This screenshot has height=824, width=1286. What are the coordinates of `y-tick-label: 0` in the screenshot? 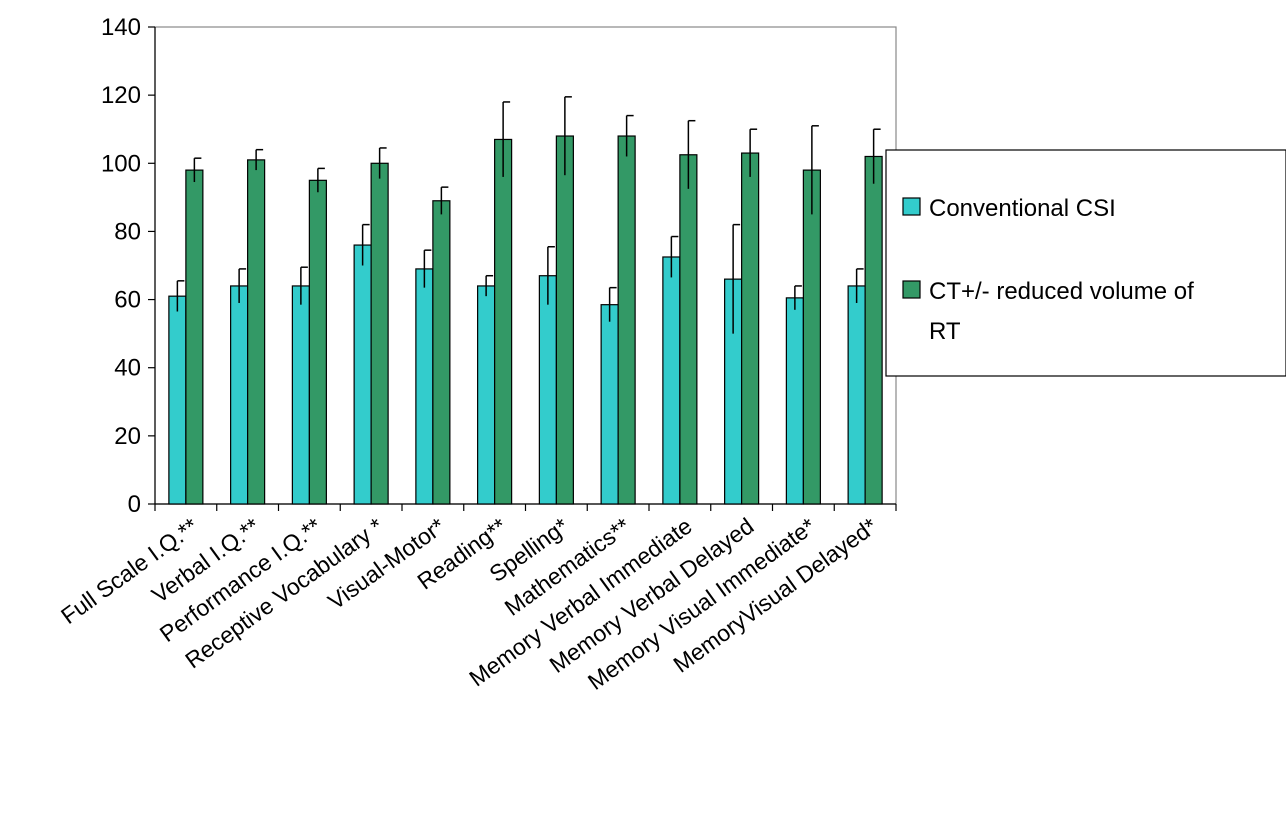 It's located at (134, 504).